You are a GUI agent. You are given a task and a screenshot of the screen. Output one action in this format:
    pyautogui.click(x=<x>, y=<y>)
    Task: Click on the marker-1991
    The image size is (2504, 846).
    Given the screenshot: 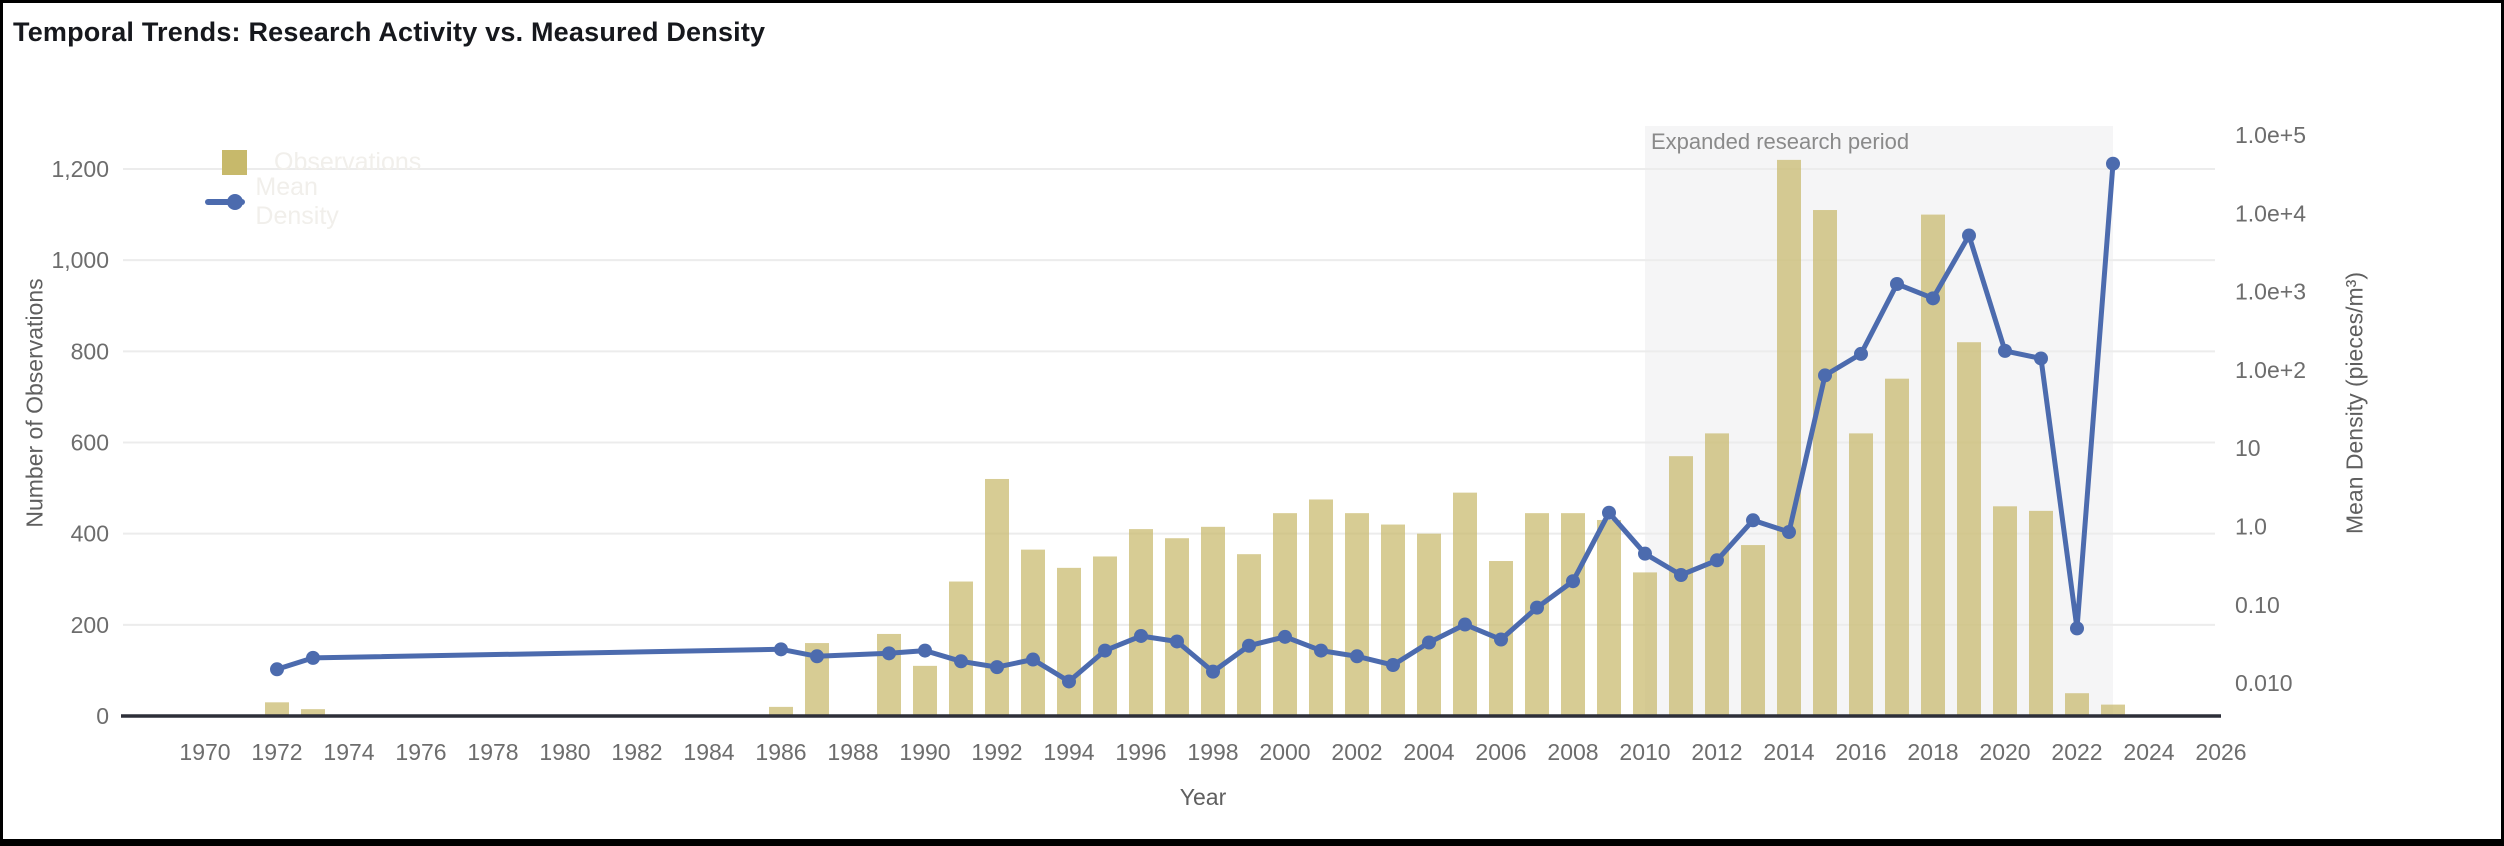 What is the action you would take?
    pyautogui.click(x=961, y=661)
    